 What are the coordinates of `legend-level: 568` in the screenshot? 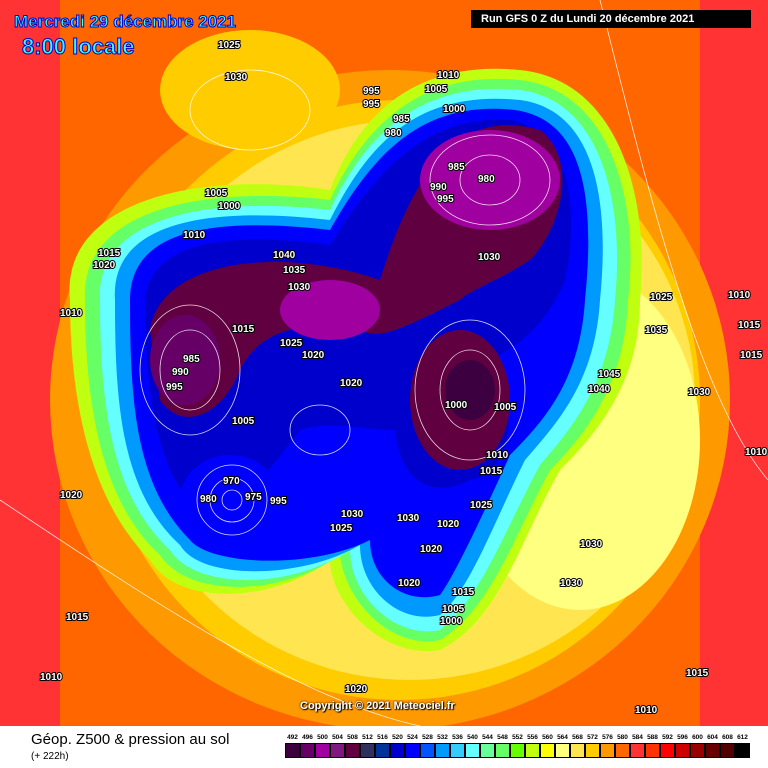 It's located at (577, 737).